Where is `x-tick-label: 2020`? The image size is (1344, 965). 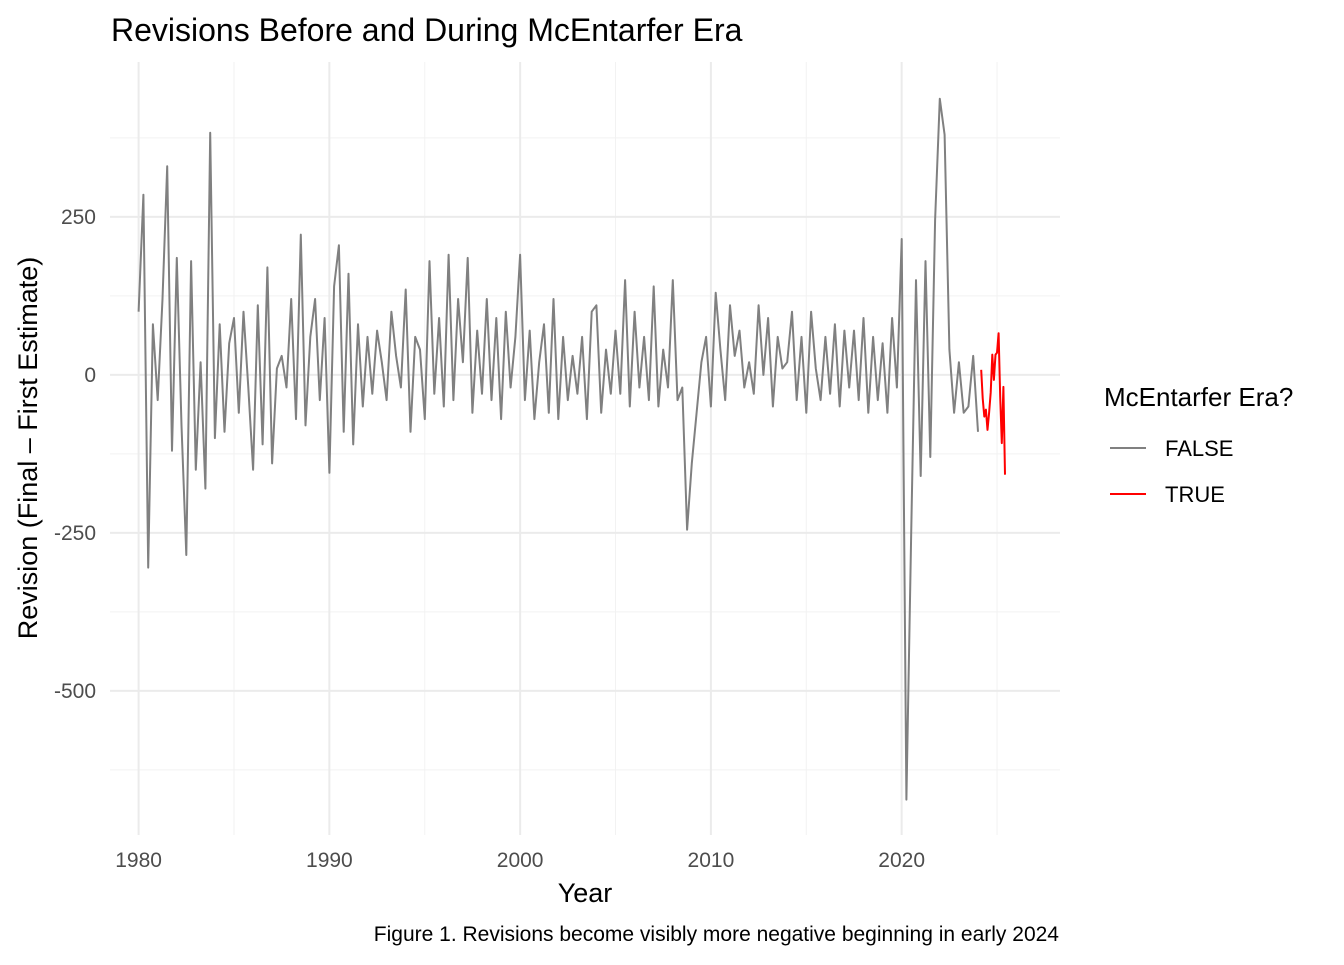 x-tick-label: 2020 is located at coordinates (901, 860).